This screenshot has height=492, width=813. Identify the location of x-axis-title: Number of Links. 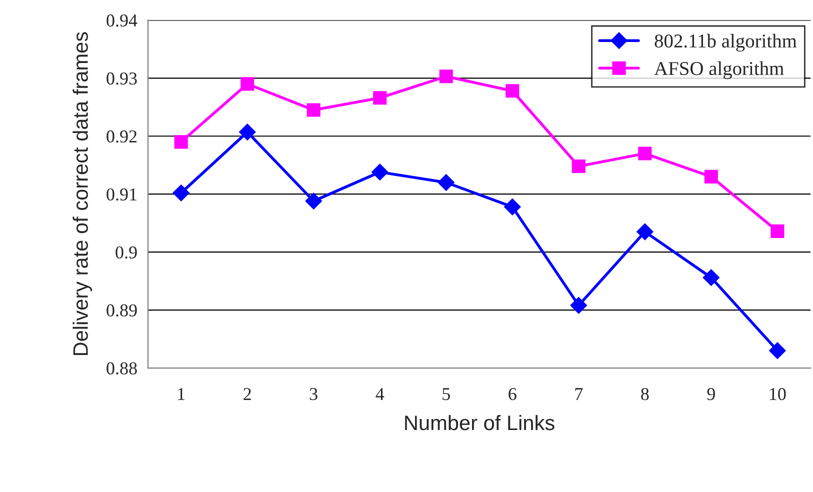
(479, 422).